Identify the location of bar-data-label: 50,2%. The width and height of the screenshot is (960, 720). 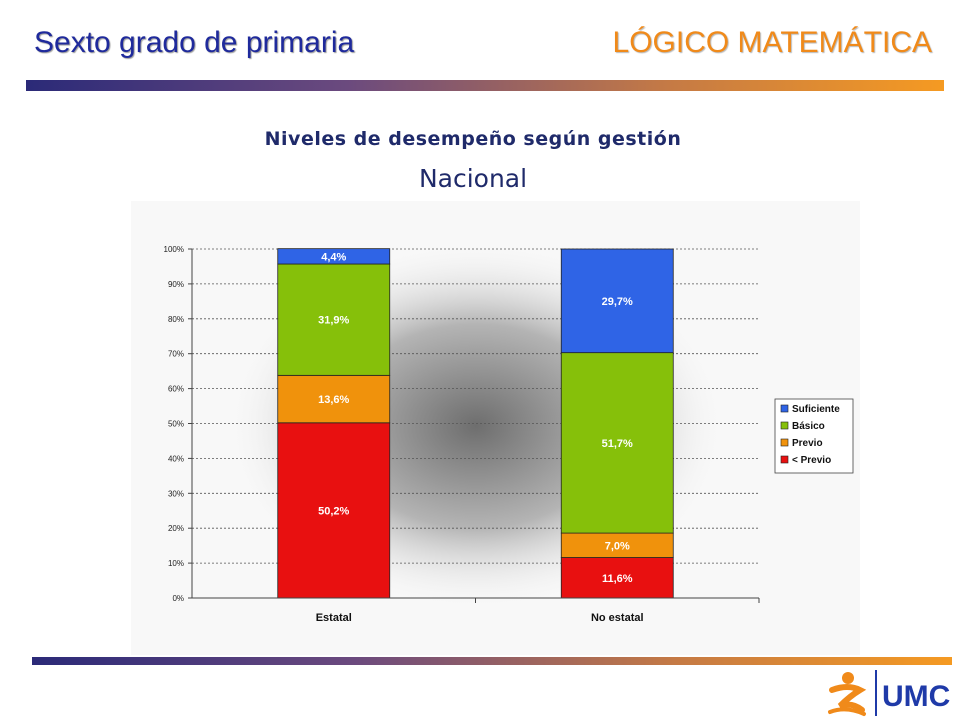
(333, 511).